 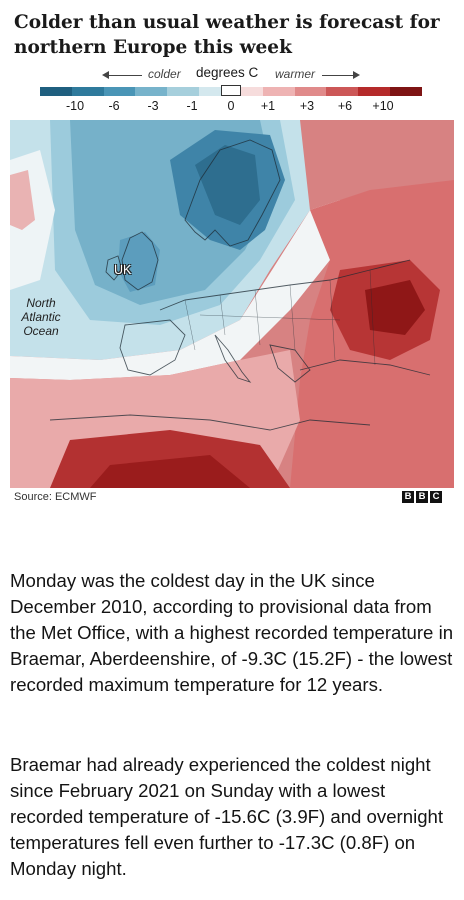 I want to click on iberia-coast, so click(x=152, y=347).